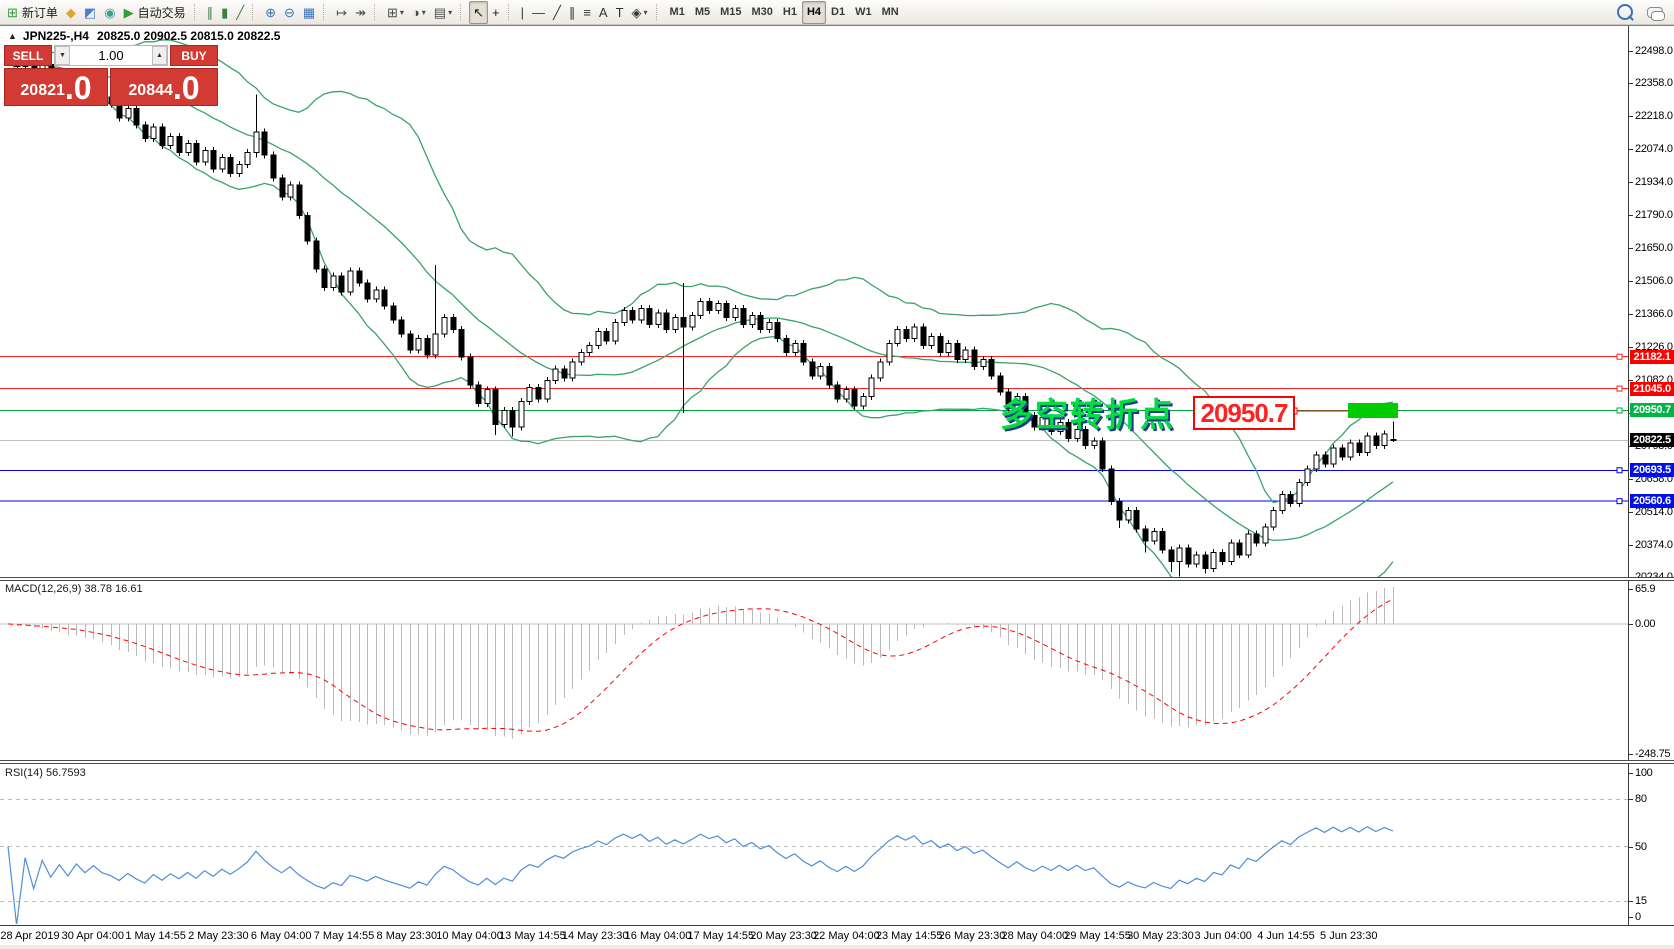 Image resolution: width=1674 pixels, height=949 pixels. I want to click on timeframe-w1-button: W1, so click(863, 11).